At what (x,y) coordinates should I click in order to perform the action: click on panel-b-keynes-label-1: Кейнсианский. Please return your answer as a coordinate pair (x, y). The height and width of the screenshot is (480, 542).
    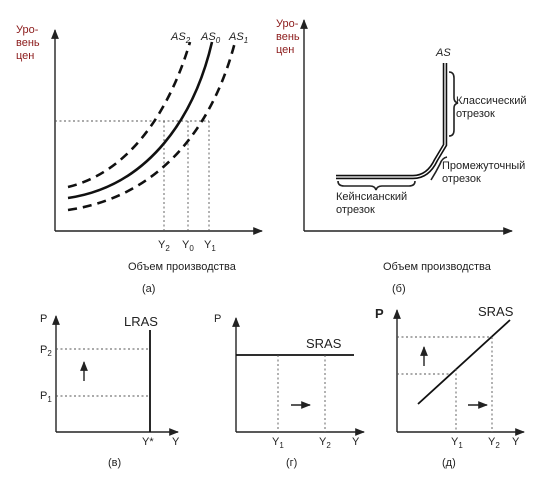
    Looking at the image, I should click on (371, 197).